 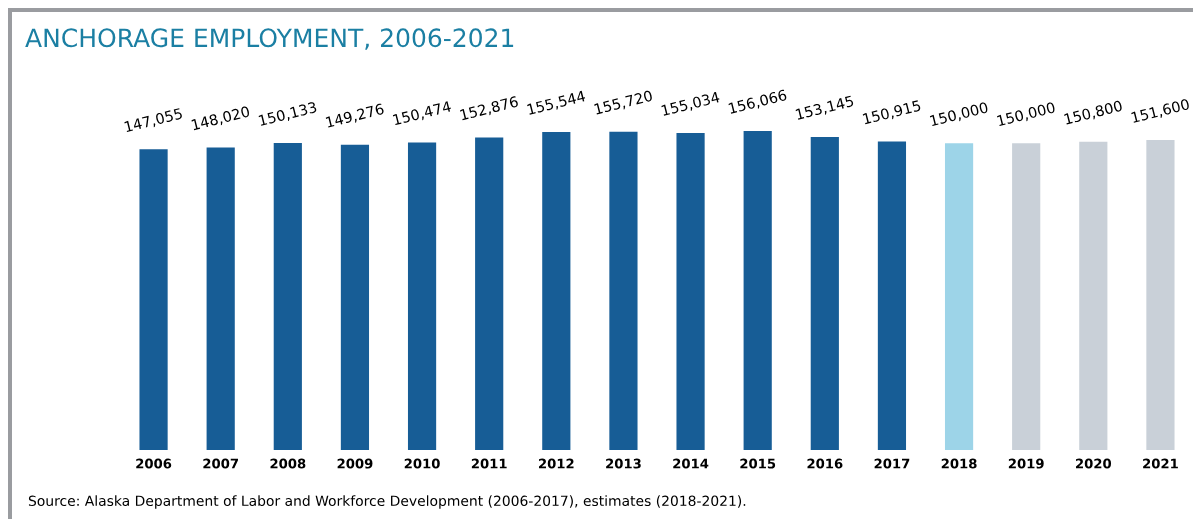 I want to click on data-label: 150,915, so click(x=892, y=112).